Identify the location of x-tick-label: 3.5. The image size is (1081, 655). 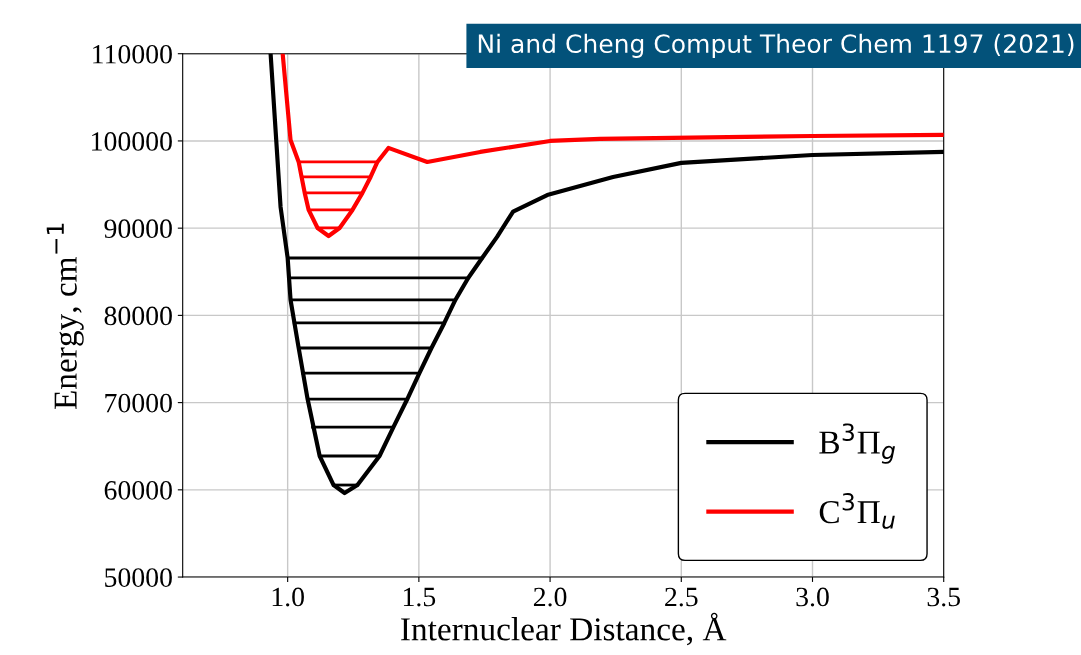
(943, 597).